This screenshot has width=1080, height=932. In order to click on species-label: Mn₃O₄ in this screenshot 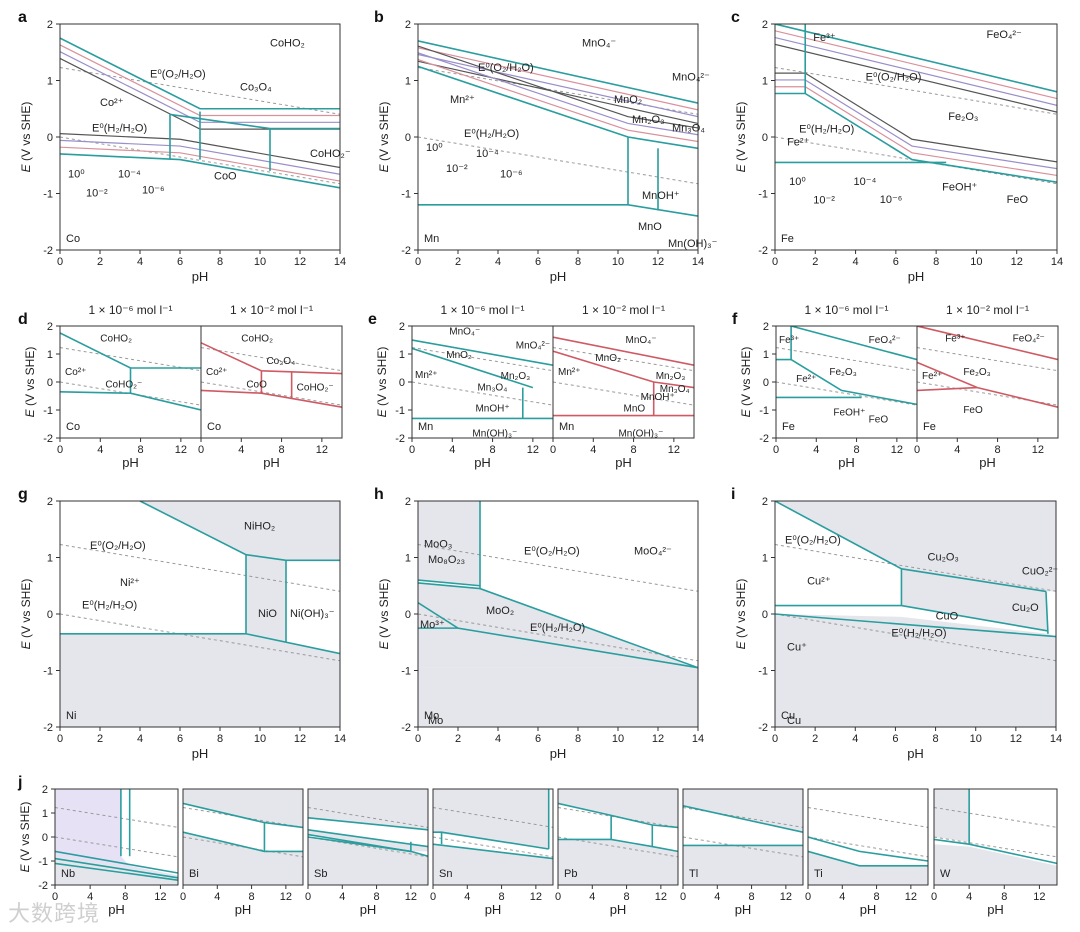, I will do `click(688, 128)`.